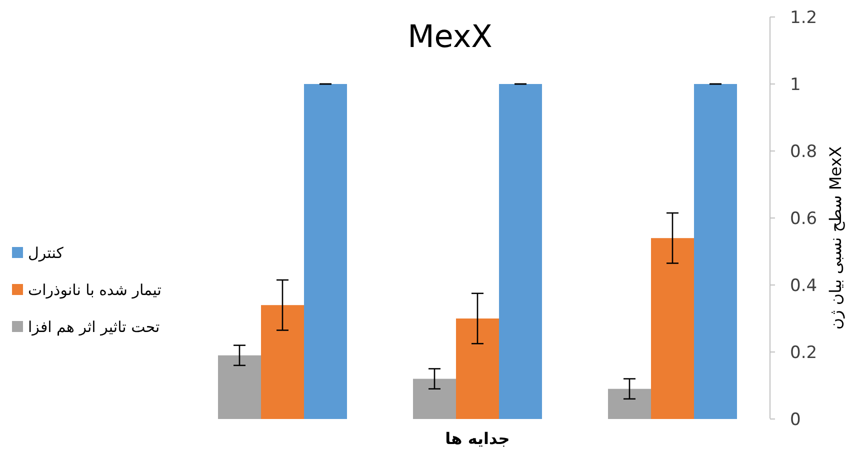 Image resolution: width=856 pixels, height=450 pixels. I want to click on legend-label: تیمار شده با نانوذرات, so click(95, 290).